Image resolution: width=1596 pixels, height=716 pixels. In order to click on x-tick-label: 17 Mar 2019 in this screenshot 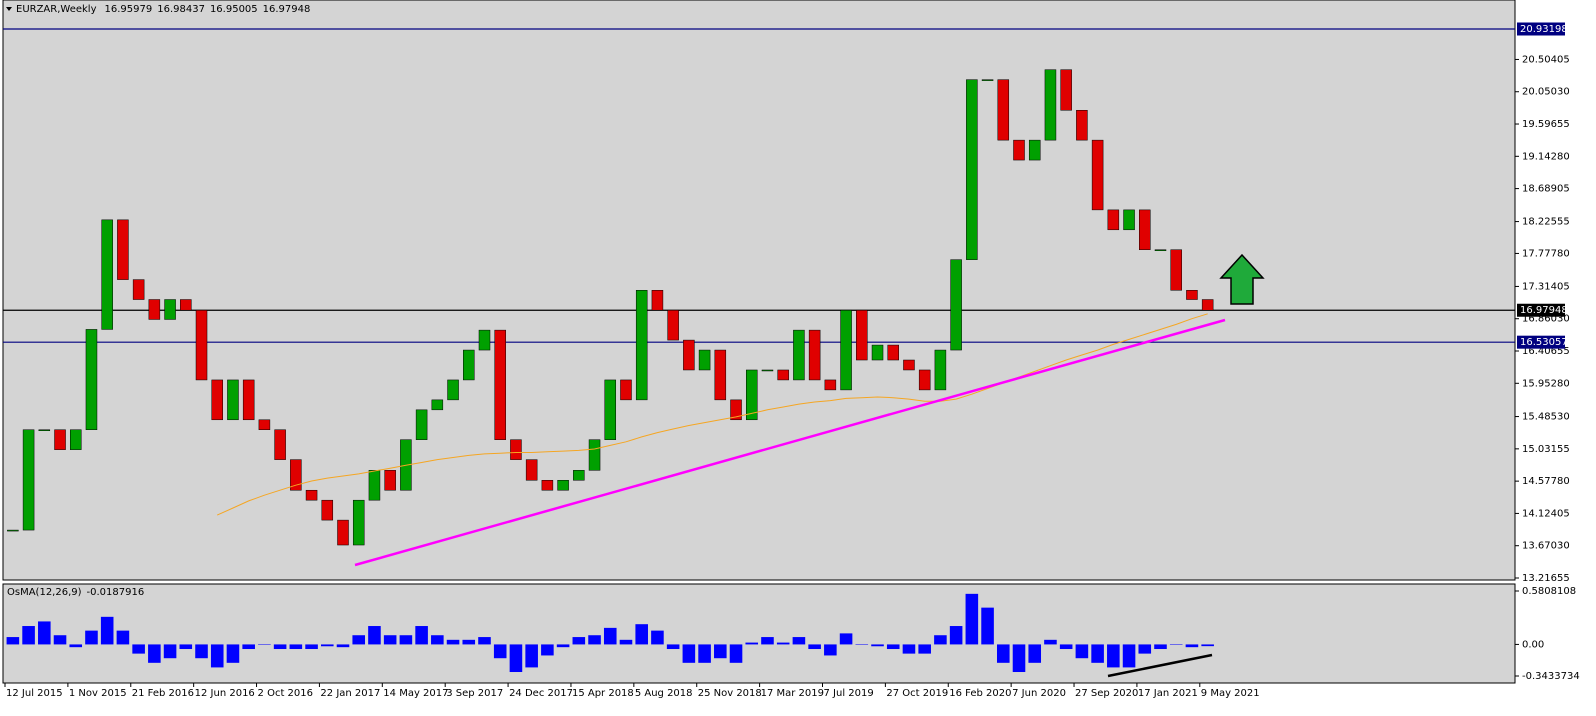, I will do `click(792, 693)`.